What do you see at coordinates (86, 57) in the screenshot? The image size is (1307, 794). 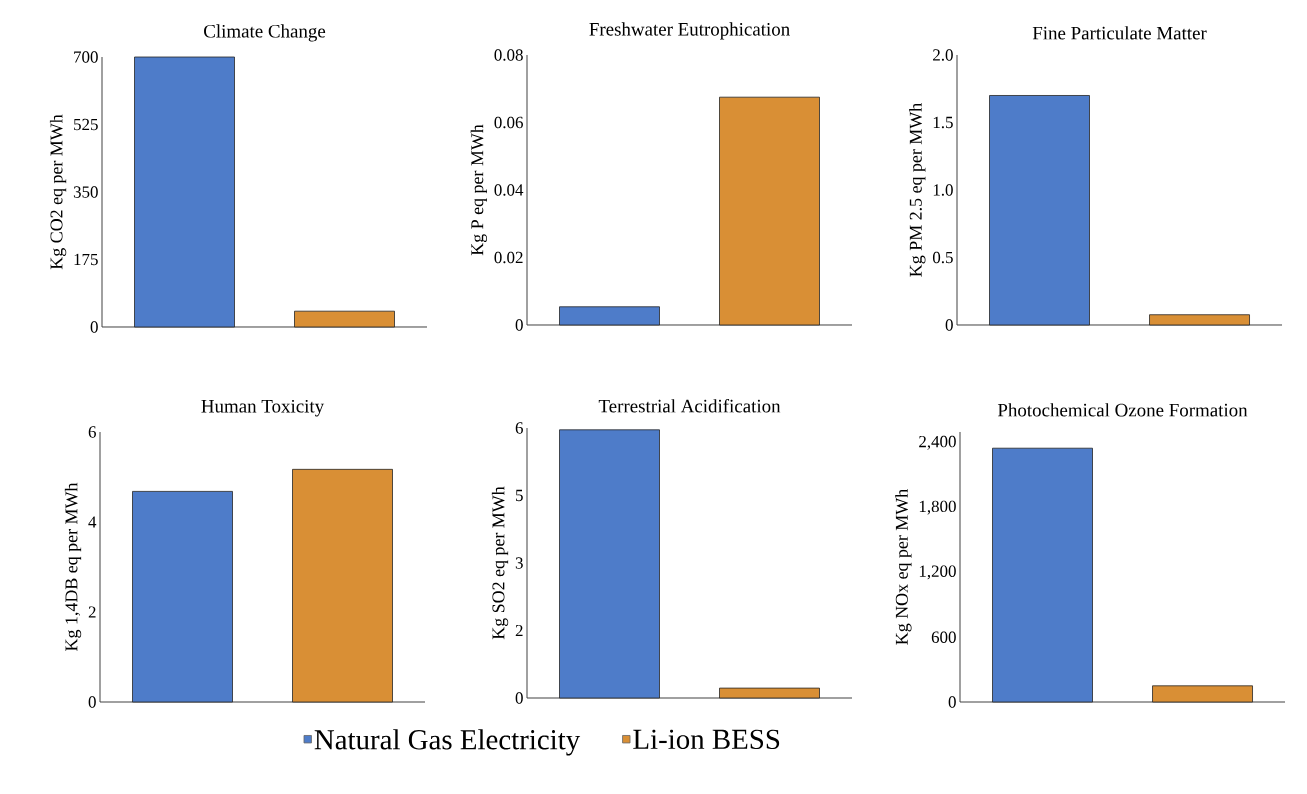 I see `y-tick-label: 700` at bounding box center [86, 57].